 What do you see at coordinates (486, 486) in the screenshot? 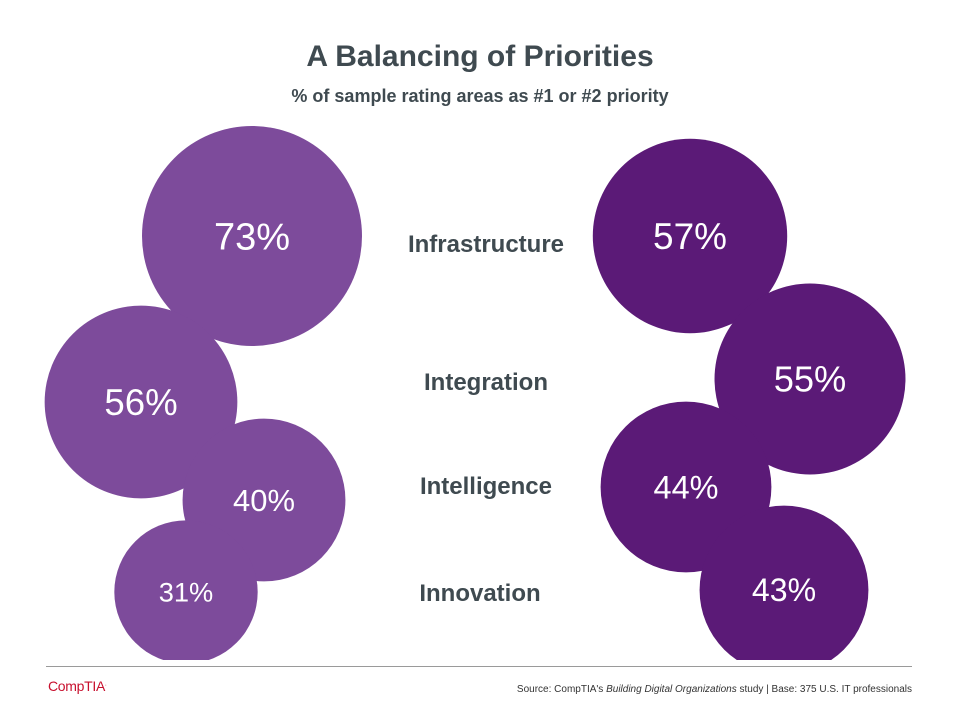
I see `category-label-intelligence: Intelligence` at bounding box center [486, 486].